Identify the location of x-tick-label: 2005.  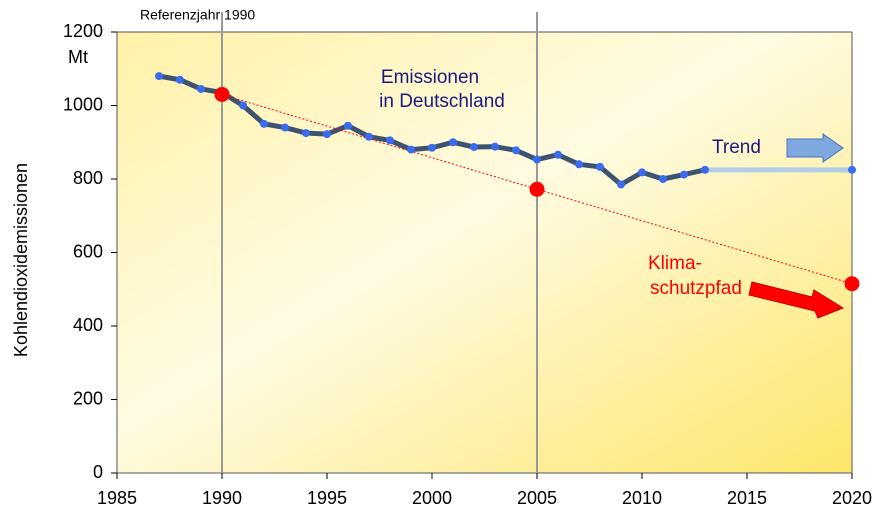
(537, 498).